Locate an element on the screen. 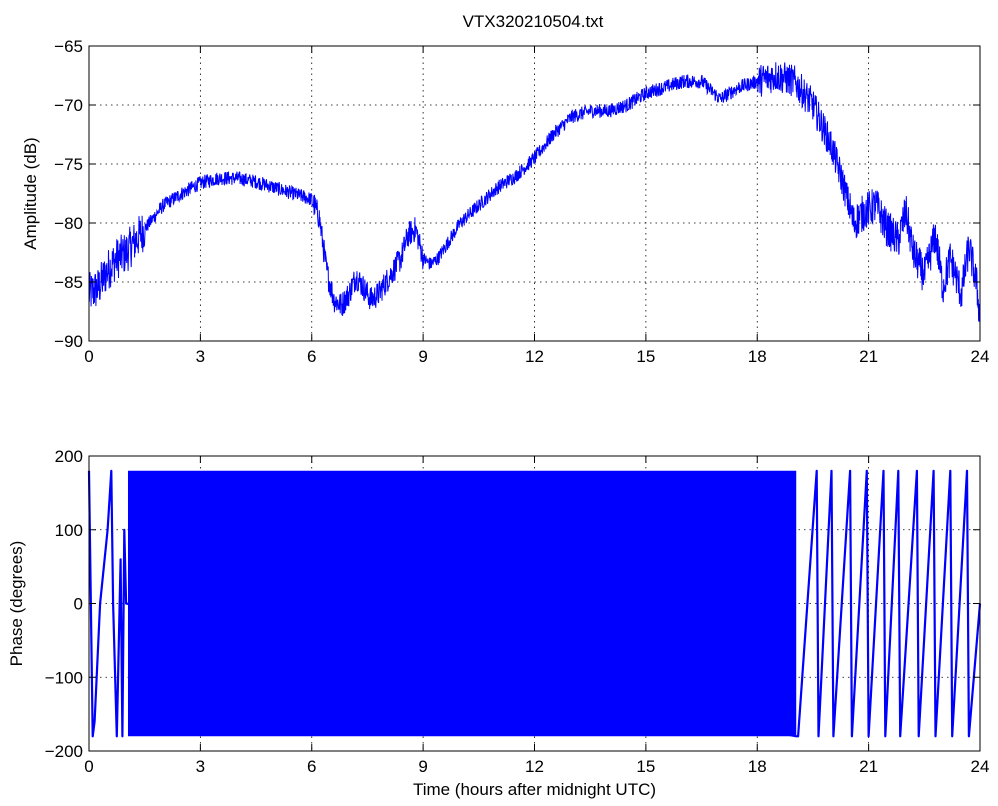 Image resolution: width=998 pixels, height=806 pixels. phase-y-axis-label: Phase (degrees) is located at coordinates (16, 604).